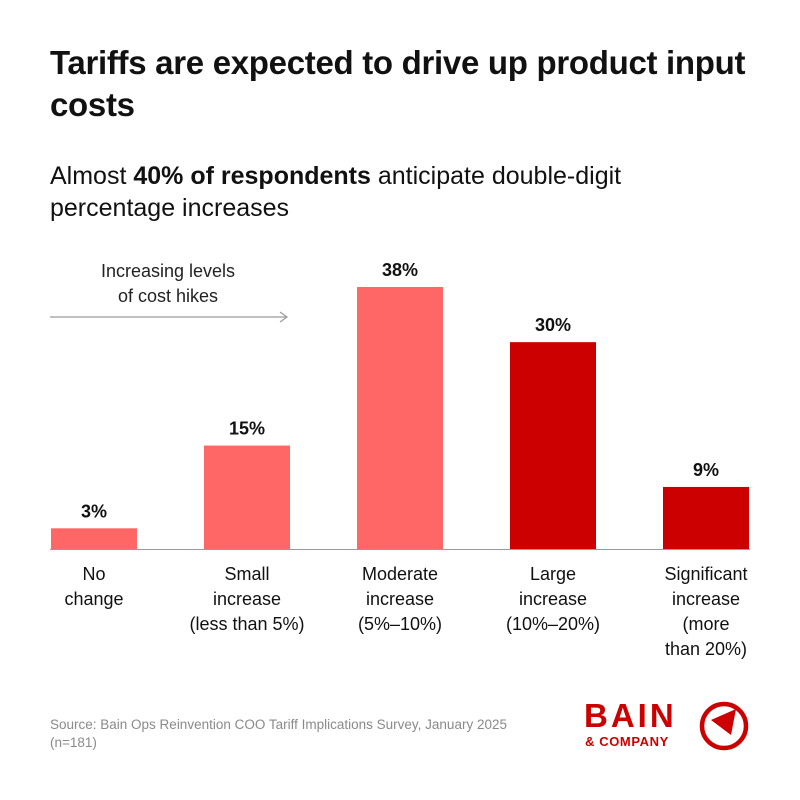  What do you see at coordinates (705, 611) in the screenshot?
I see `category-label-5: Significant increase (more than 20%)` at bounding box center [705, 611].